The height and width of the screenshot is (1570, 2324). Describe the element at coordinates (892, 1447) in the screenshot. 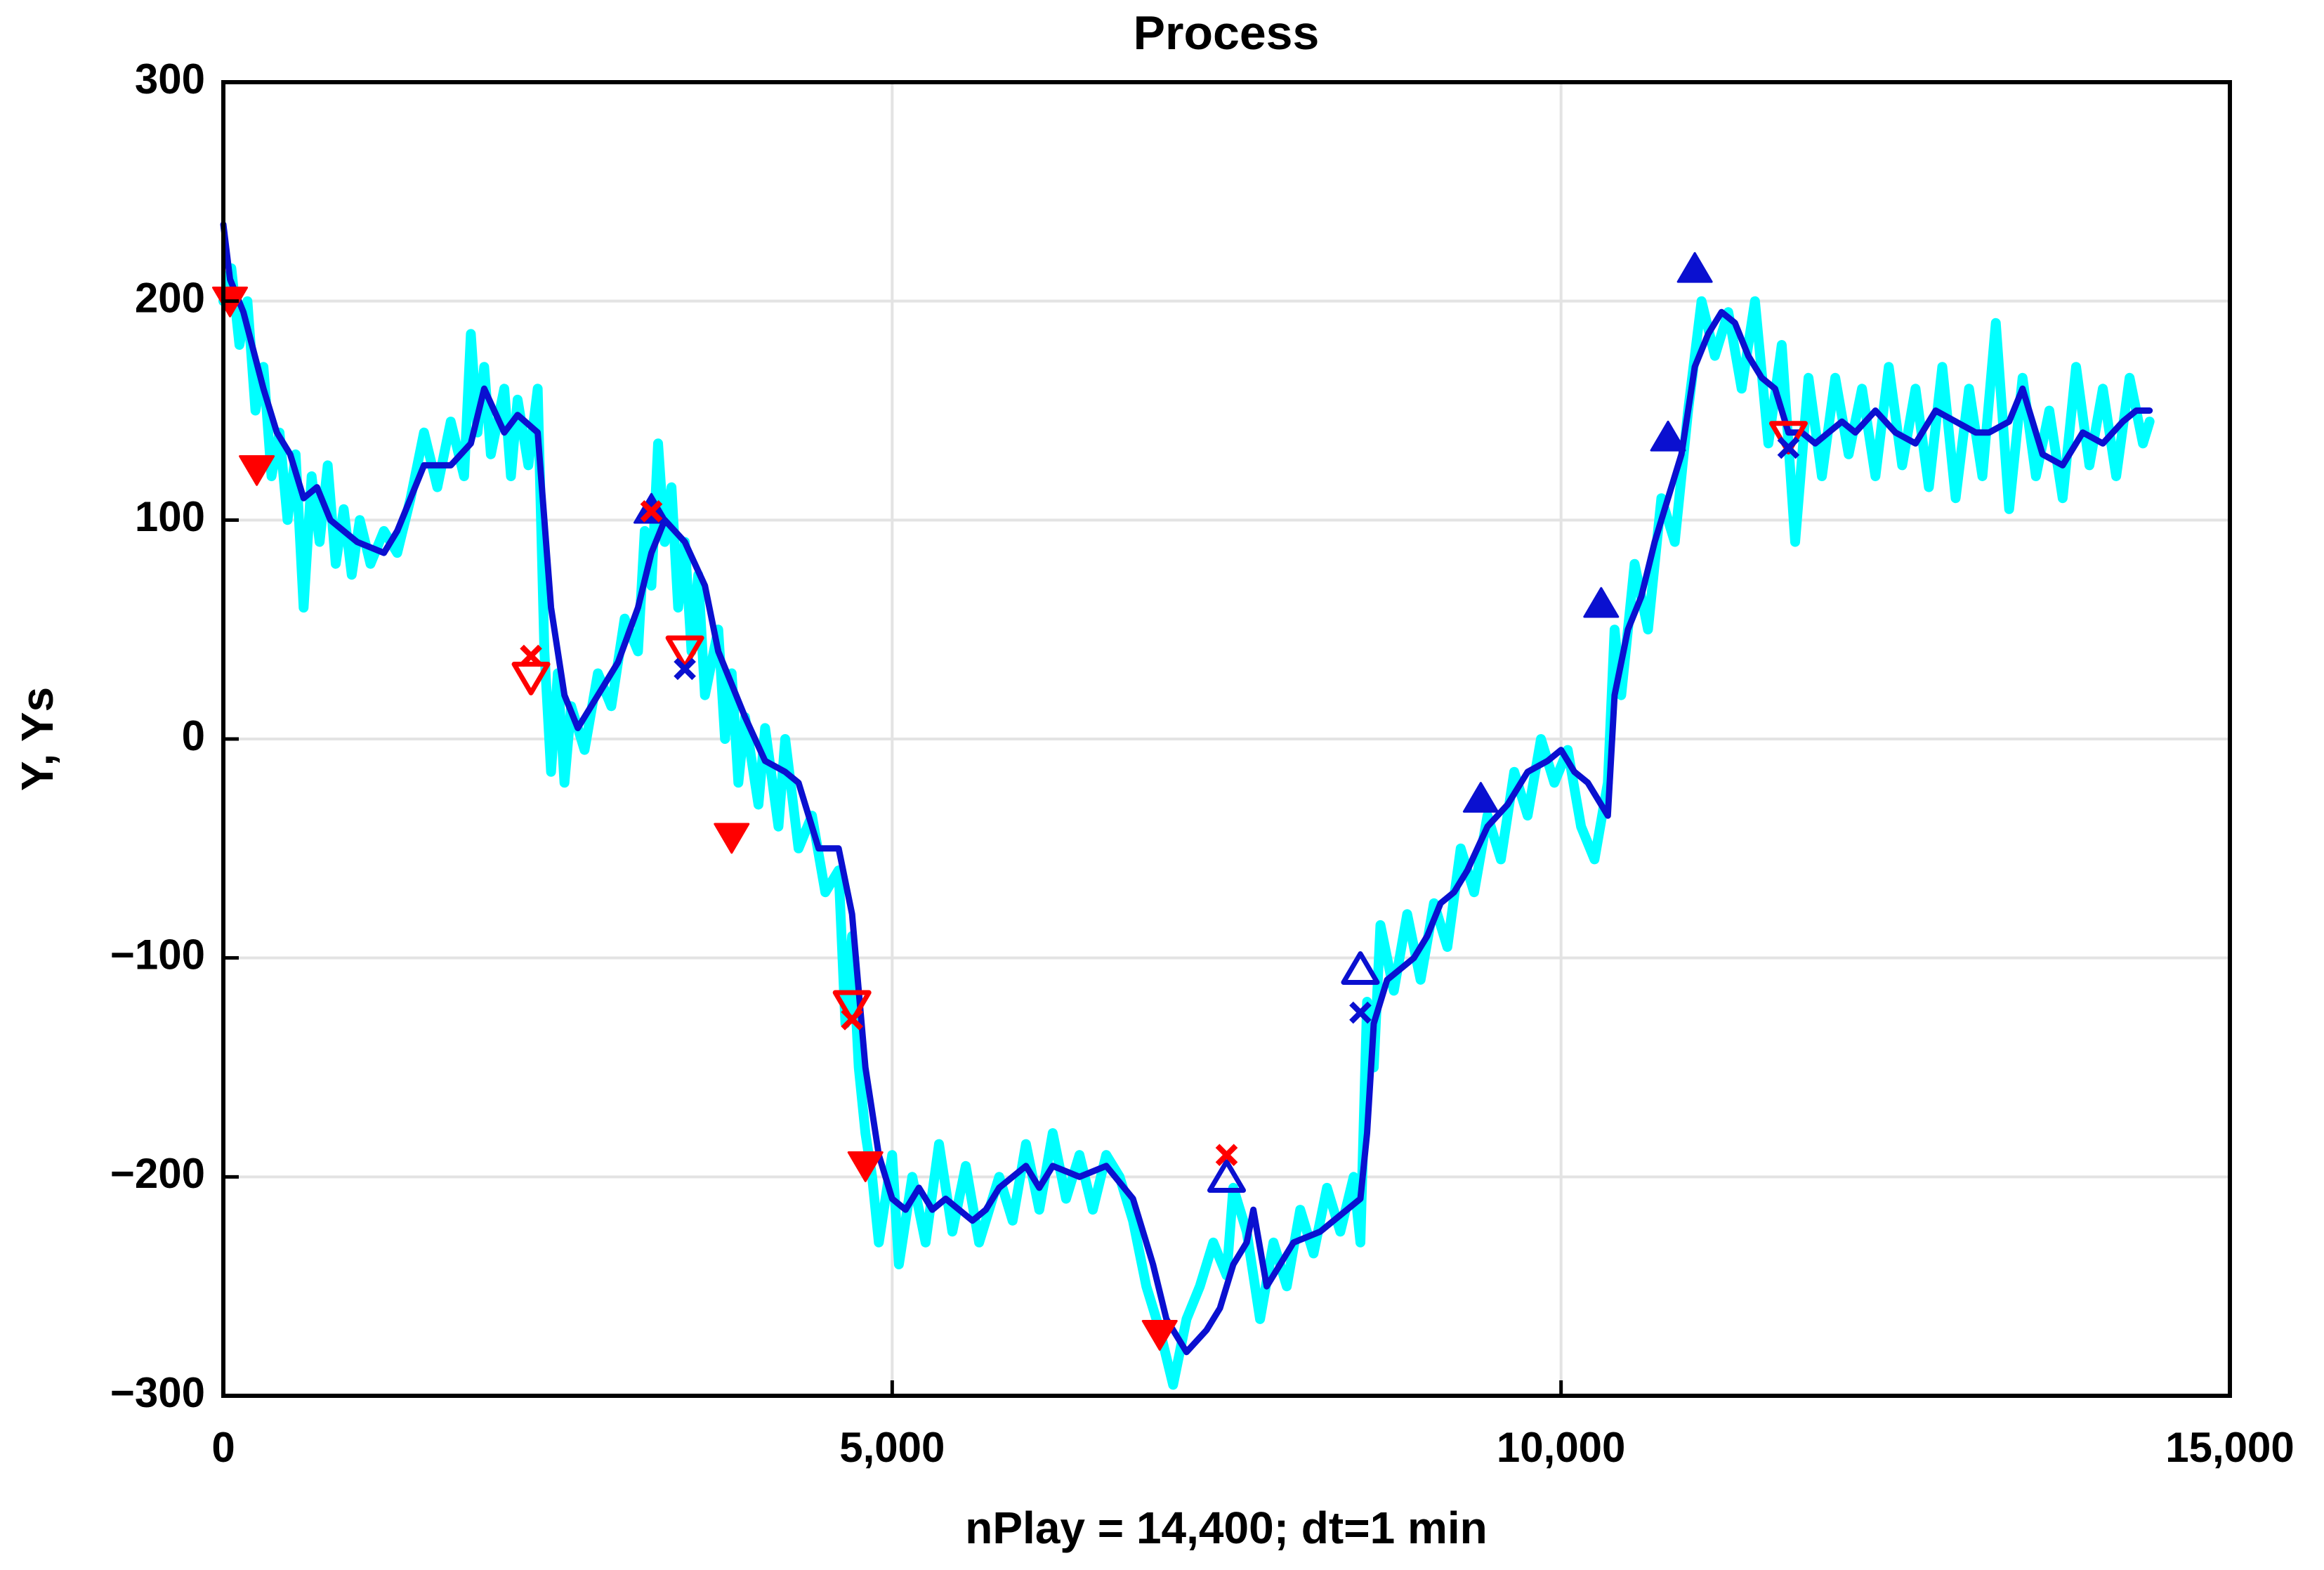

I see `x-tick-label: 5,000` at that location.